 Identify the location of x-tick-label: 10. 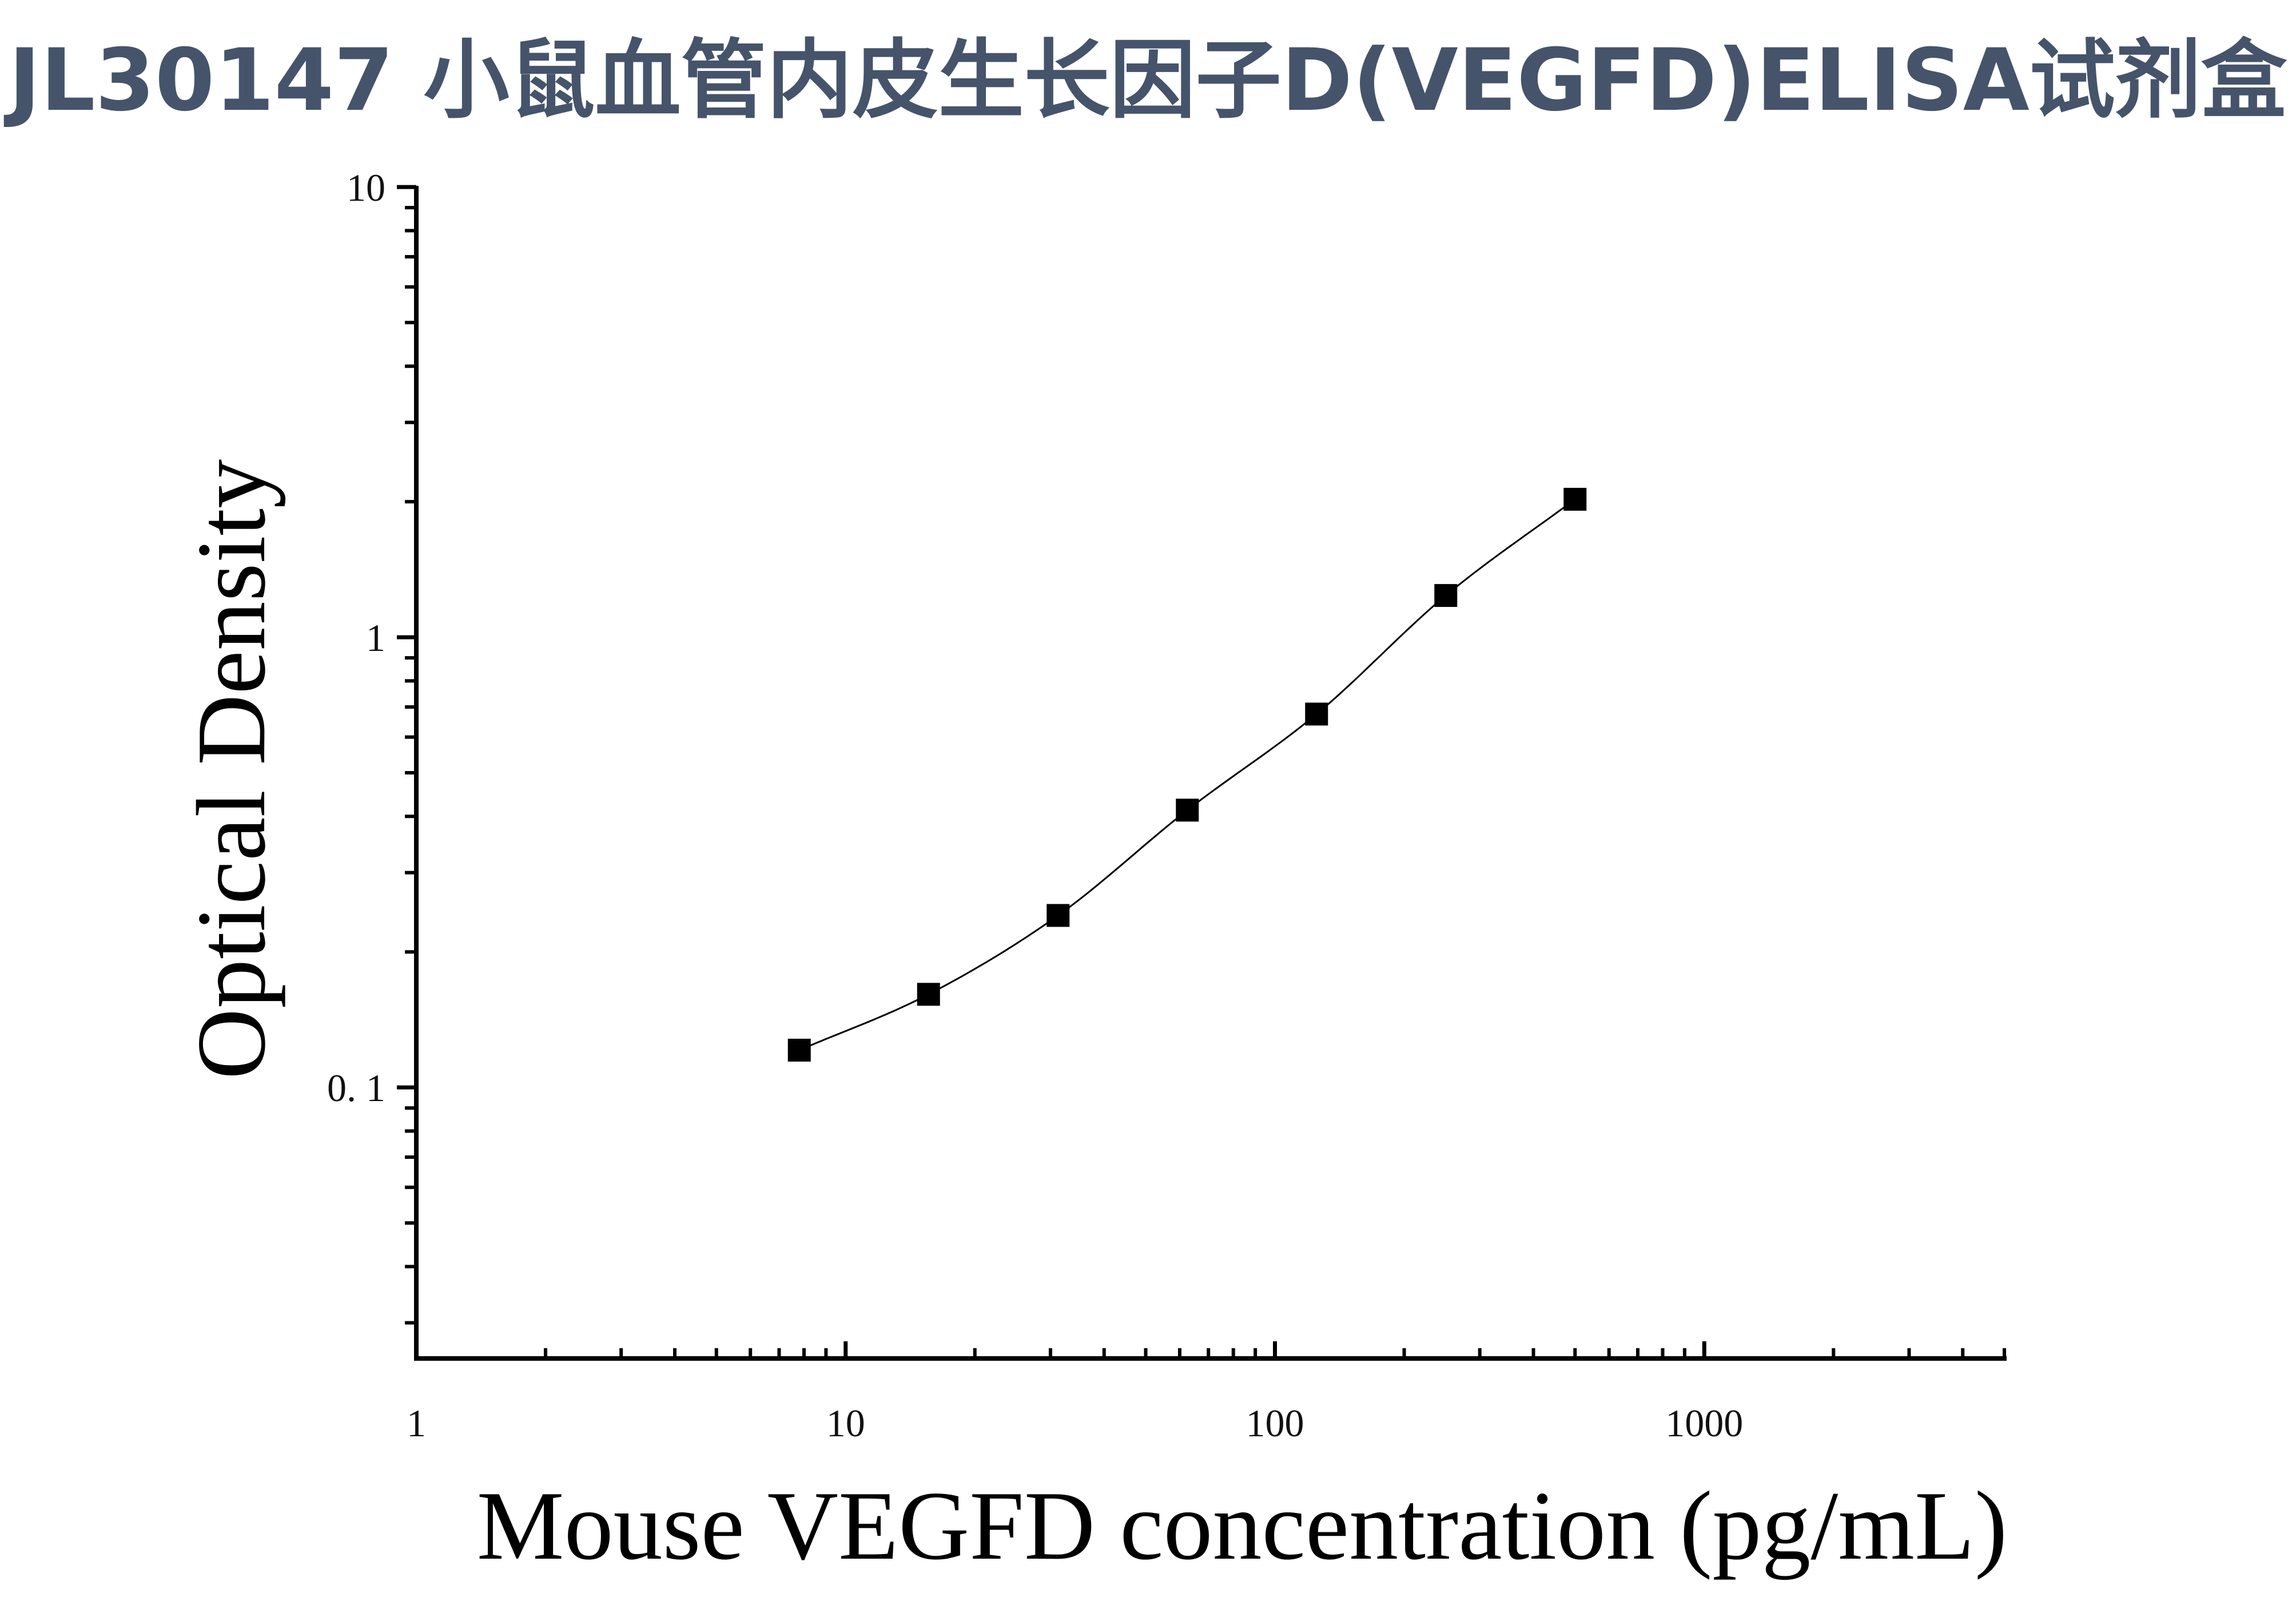
(846, 1423).